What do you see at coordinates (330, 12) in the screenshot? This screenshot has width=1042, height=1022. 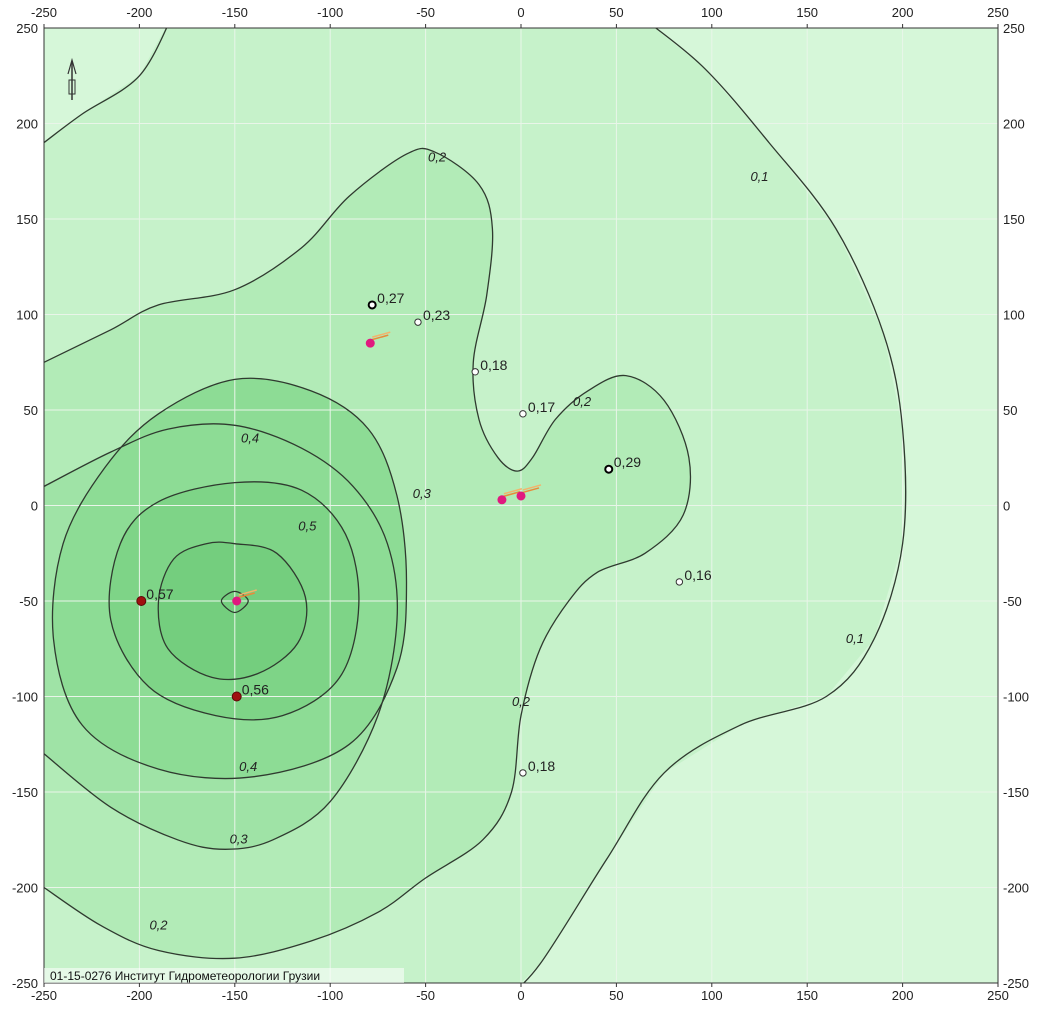 I see `x-tick-top: -100` at bounding box center [330, 12].